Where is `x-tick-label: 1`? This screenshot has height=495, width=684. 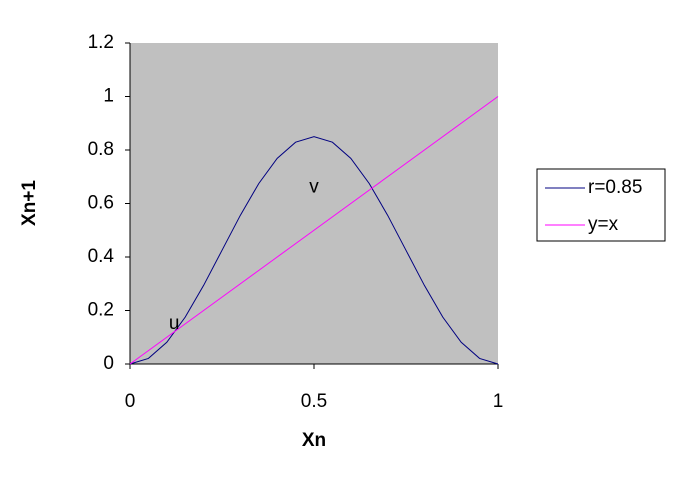
x-tick-label: 1 is located at coordinates (498, 401).